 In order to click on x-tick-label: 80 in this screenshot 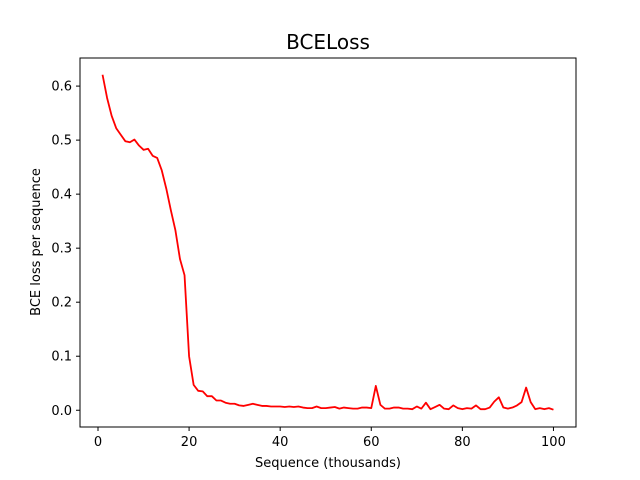, I will do `click(462, 442)`.